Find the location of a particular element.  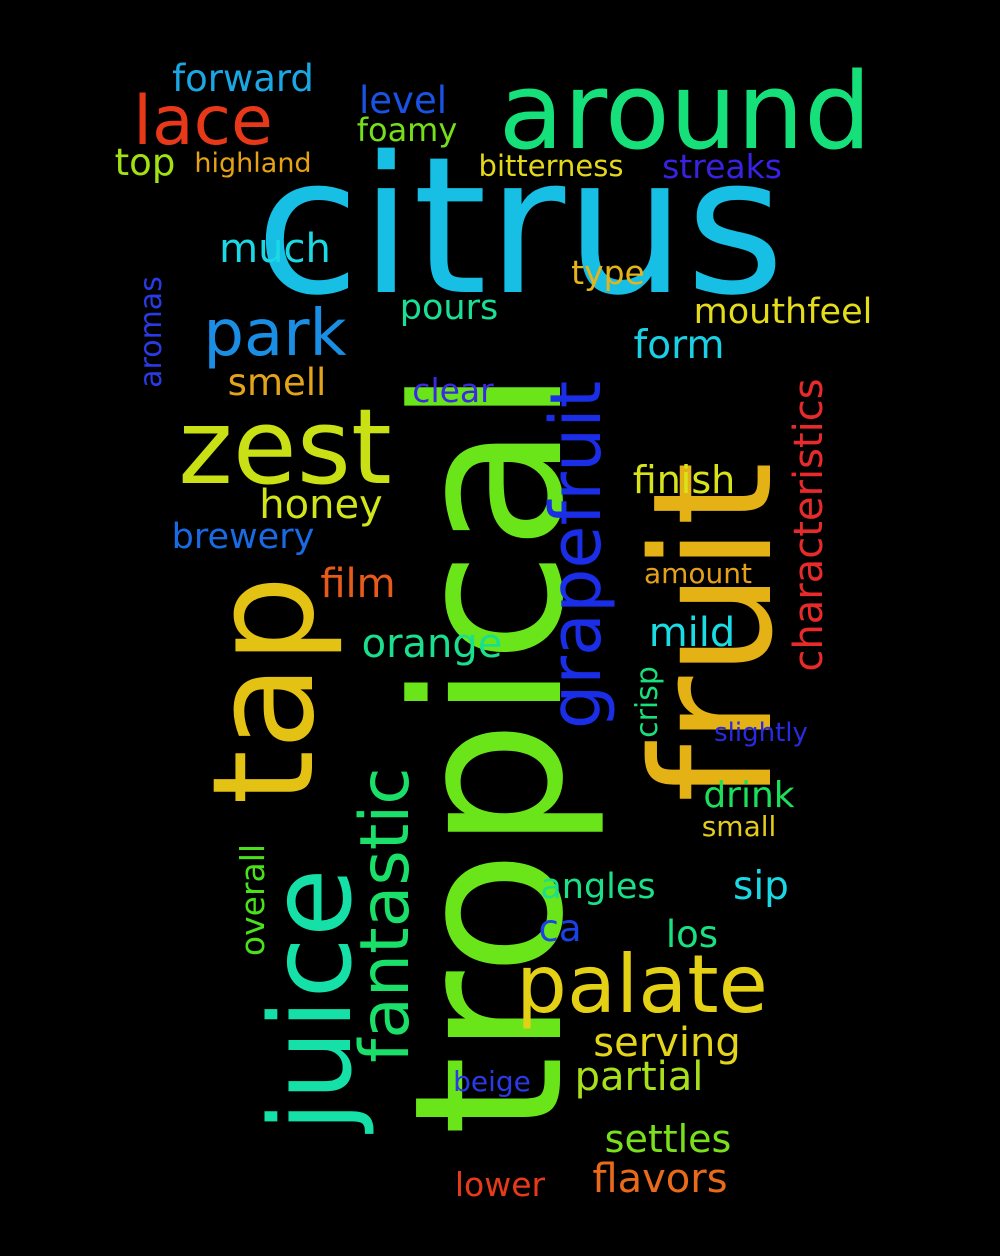

word-park: park is located at coordinates (274, 334).